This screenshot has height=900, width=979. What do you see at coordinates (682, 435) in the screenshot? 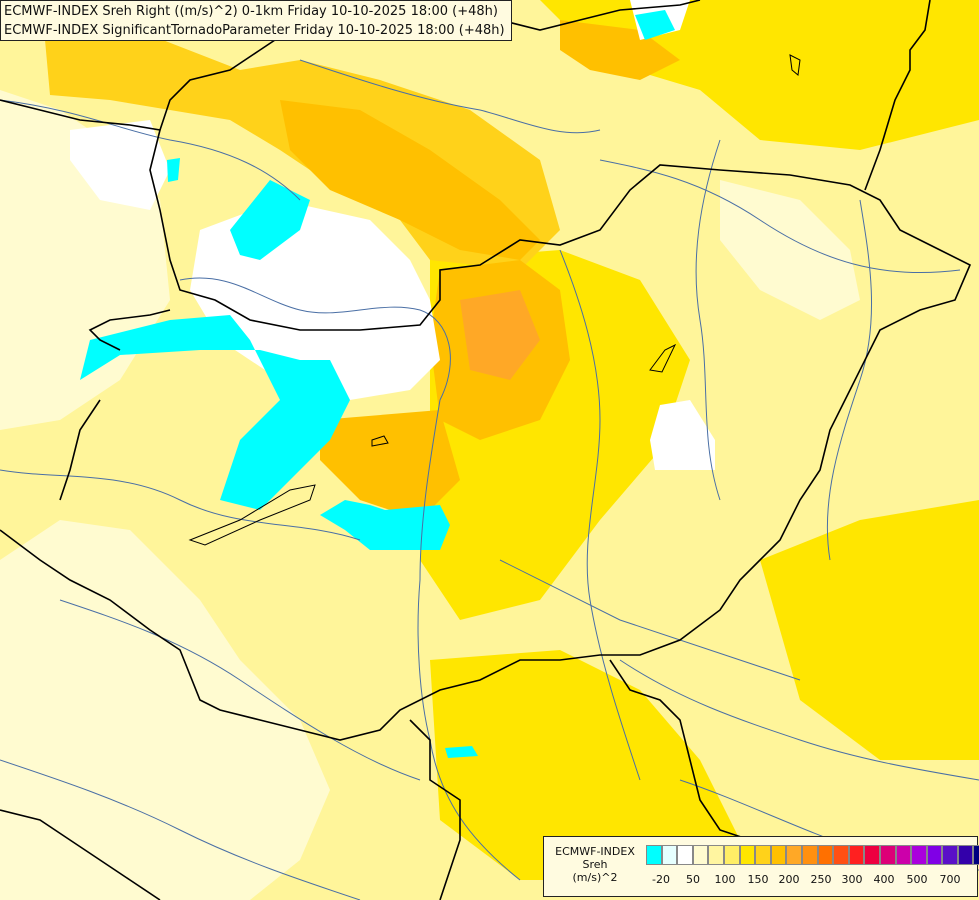
I see `field-white-pocket` at bounding box center [682, 435].